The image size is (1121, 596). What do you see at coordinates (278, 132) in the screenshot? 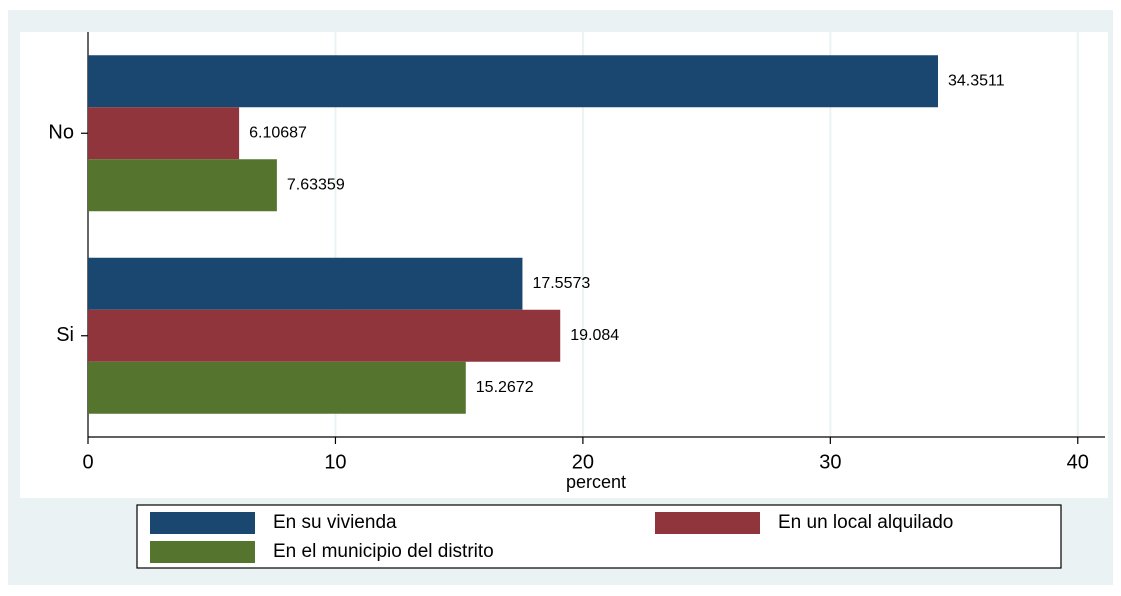
I see `value-label: 6.10687` at bounding box center [278, 132].